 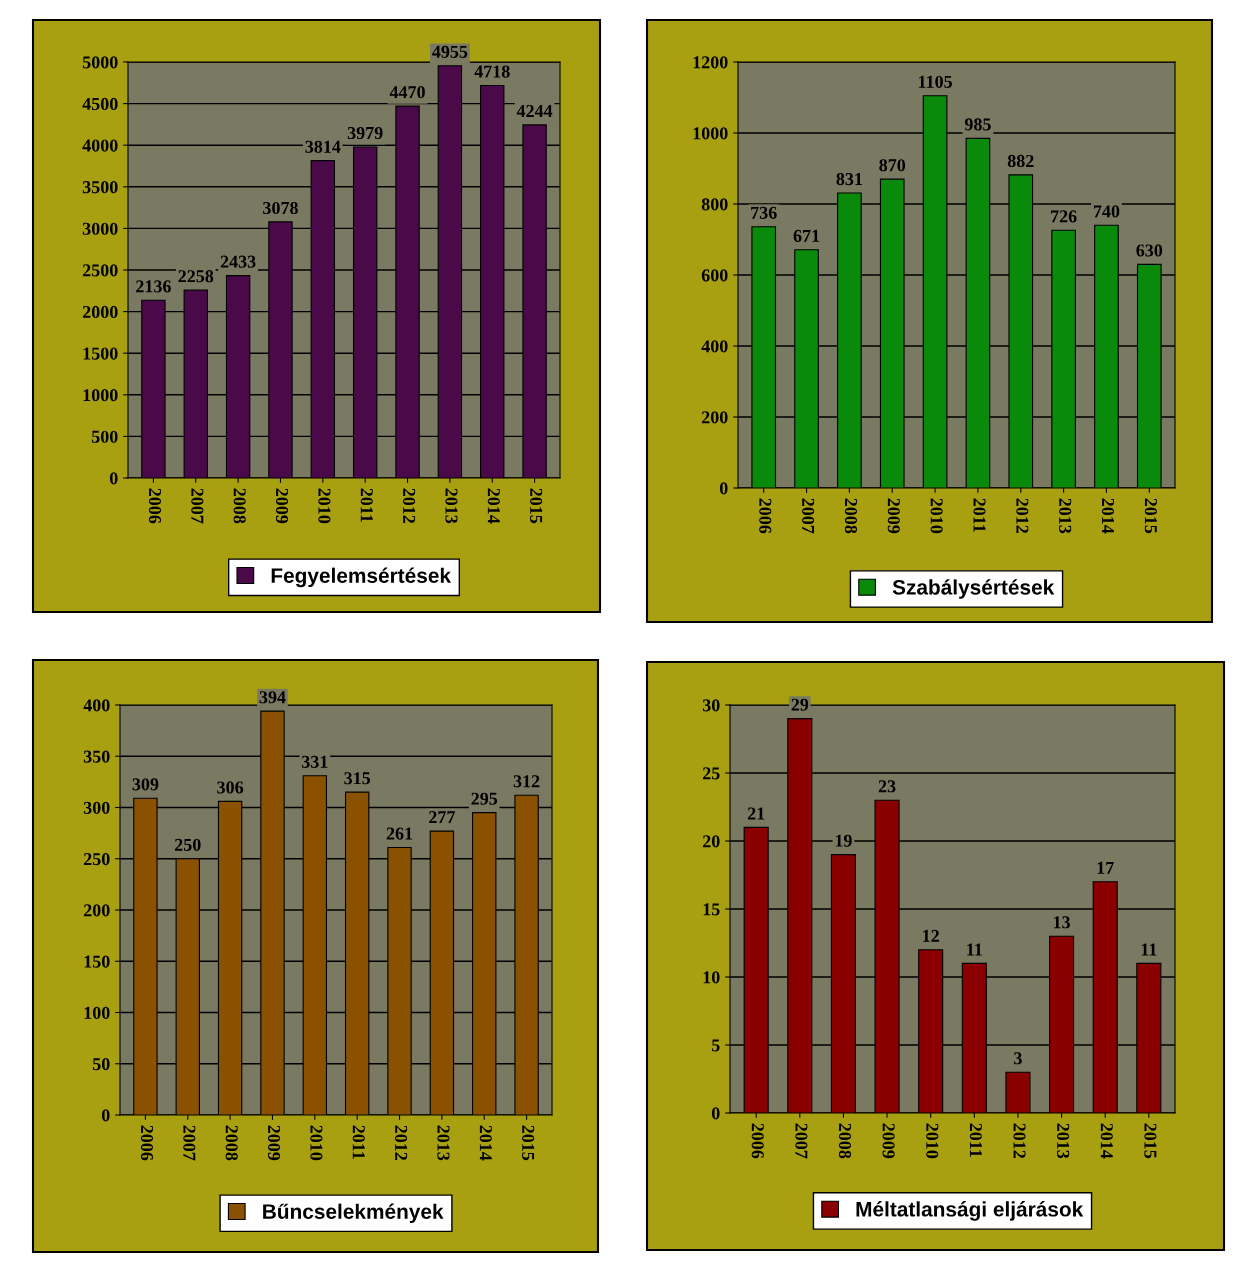 I want to click on data-label: 250, so click(x=187, y=844).